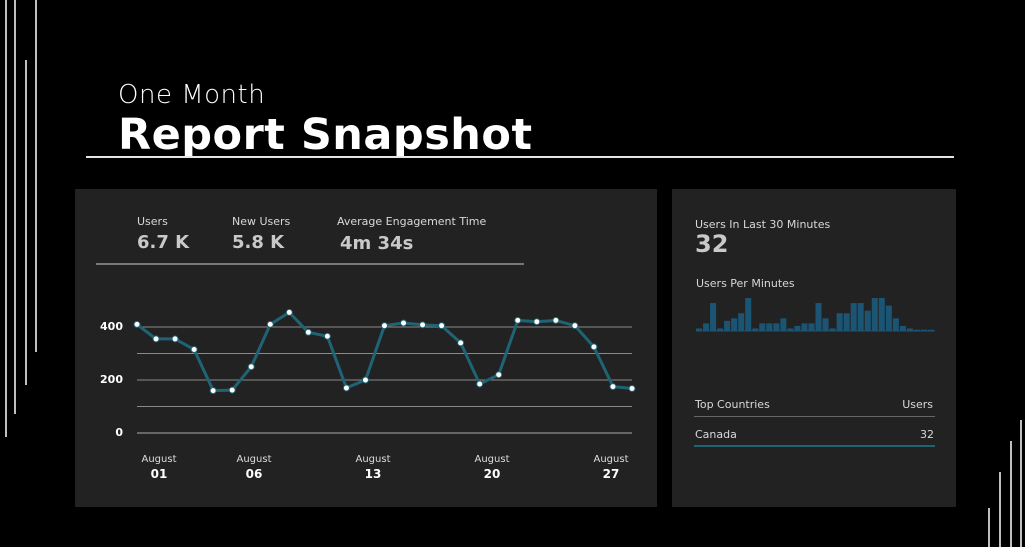 This screenshot has width=1025, height=547. Describe the element at coordinates (611, 474) in the screenshot. I see `x-tick-day: 27` at that location.